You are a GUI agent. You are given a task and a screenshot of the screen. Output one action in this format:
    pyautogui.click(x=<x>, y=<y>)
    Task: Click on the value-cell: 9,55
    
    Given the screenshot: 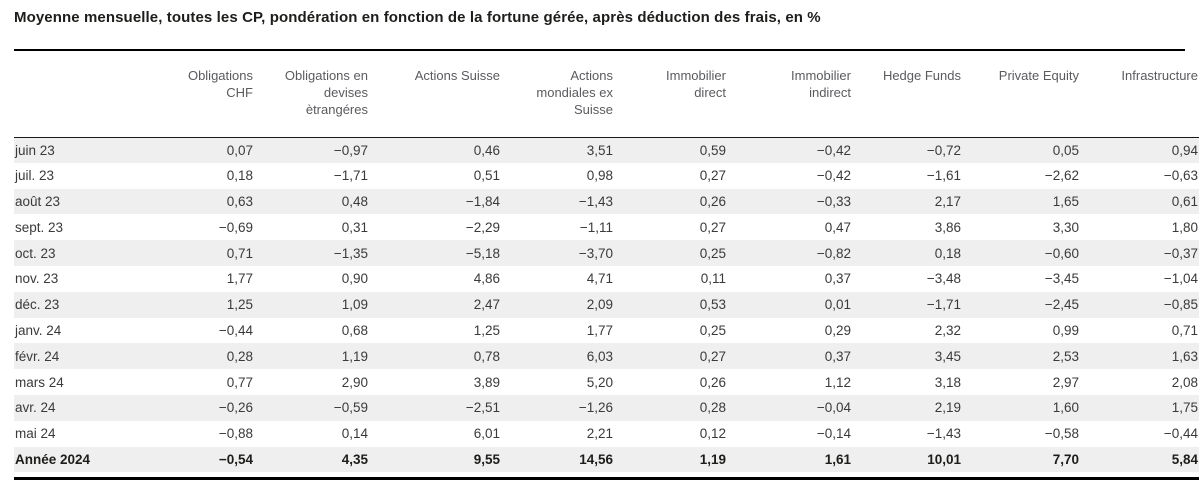 What is the action you would take?
    pyautogui.click(x=486, y=459)
    